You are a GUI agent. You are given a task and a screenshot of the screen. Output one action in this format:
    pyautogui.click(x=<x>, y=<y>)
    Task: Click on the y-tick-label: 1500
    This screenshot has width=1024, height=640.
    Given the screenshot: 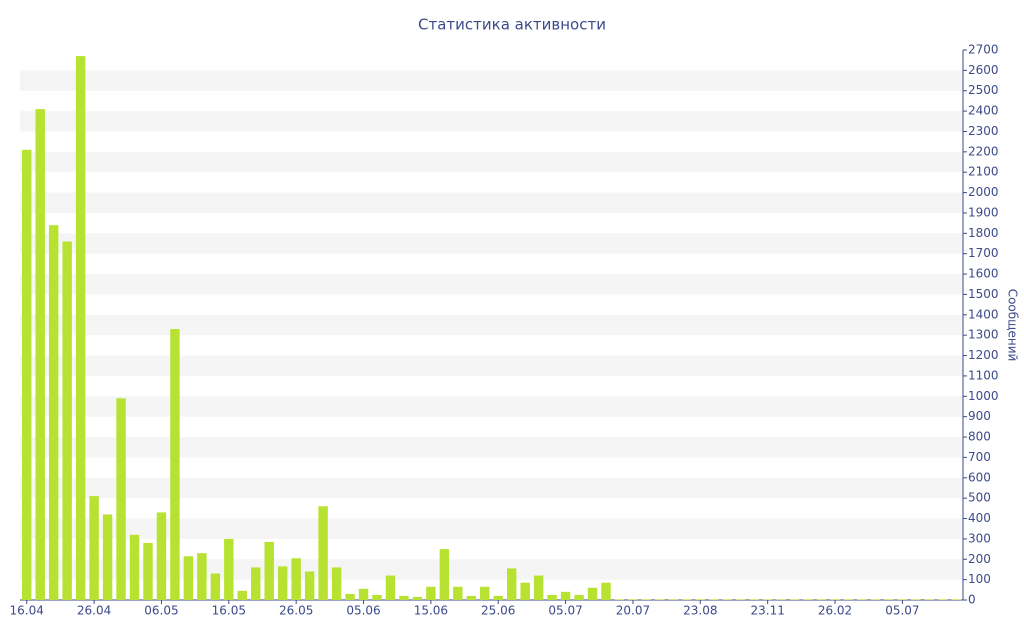 What is the action you would take?
    pyautogui.click(x=983, y=294)
    